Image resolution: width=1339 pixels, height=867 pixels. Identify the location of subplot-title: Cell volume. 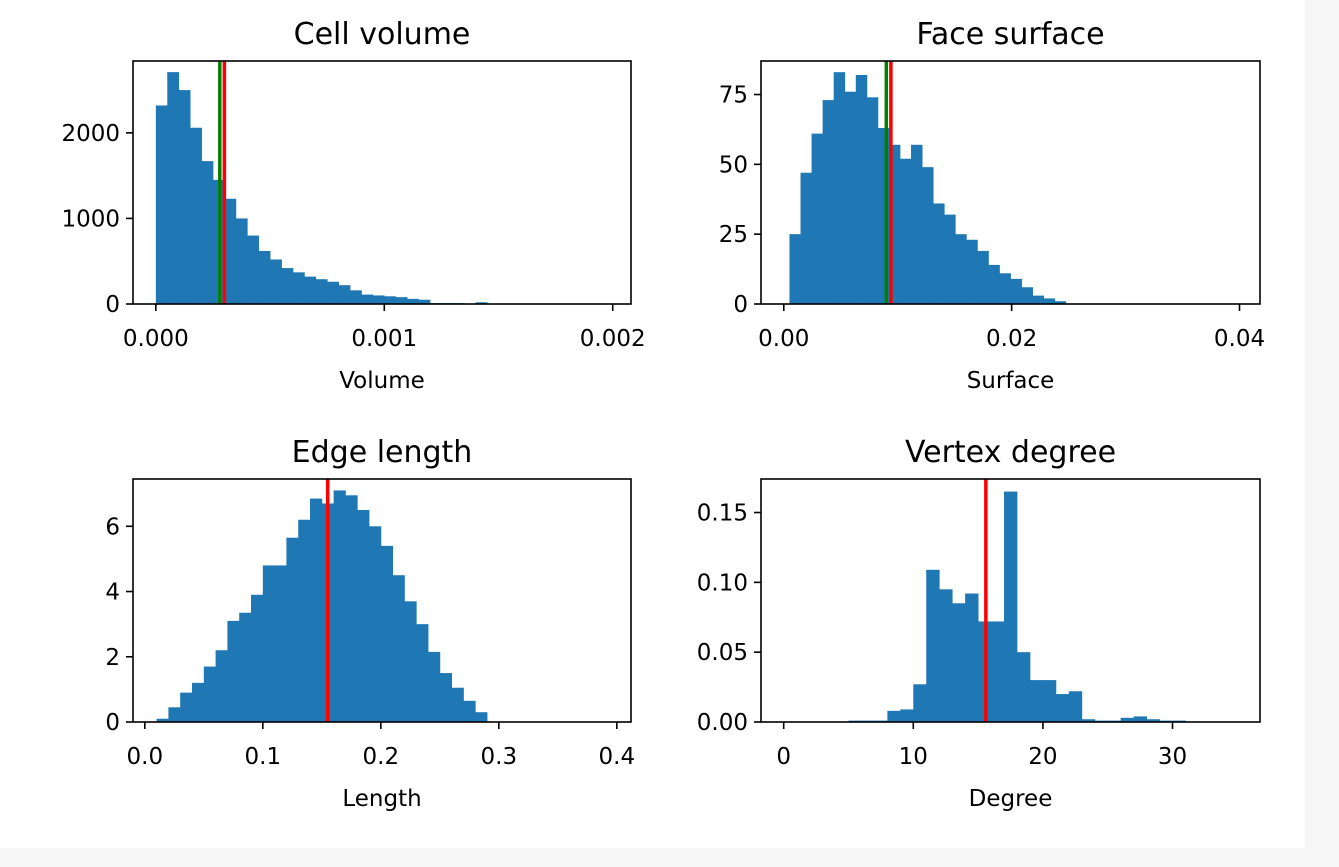
(382, 34).